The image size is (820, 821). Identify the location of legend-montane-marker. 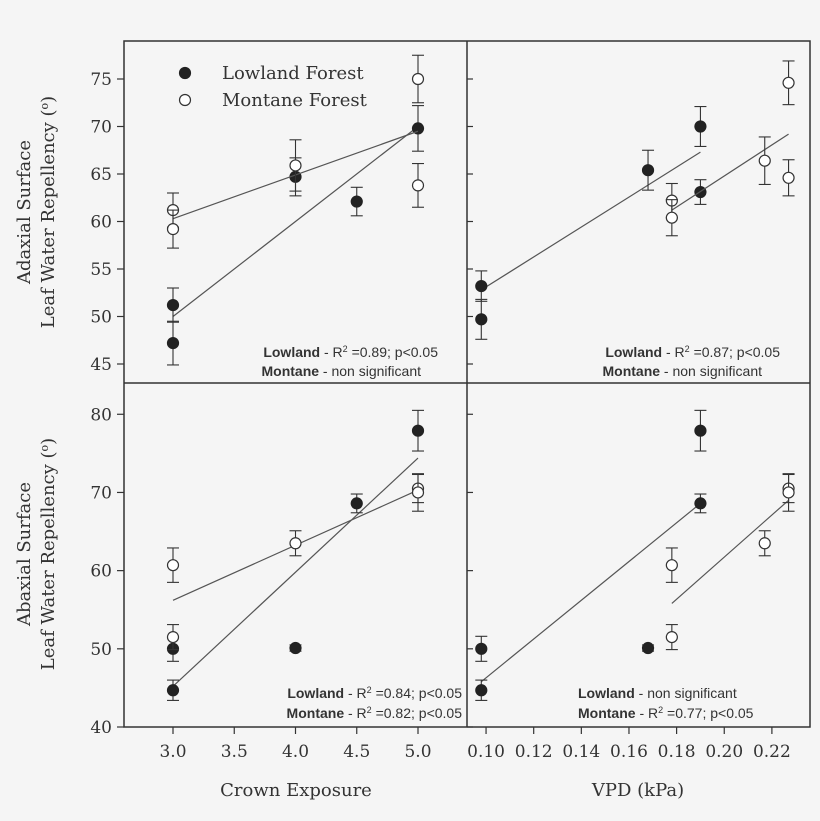
(185, 100).